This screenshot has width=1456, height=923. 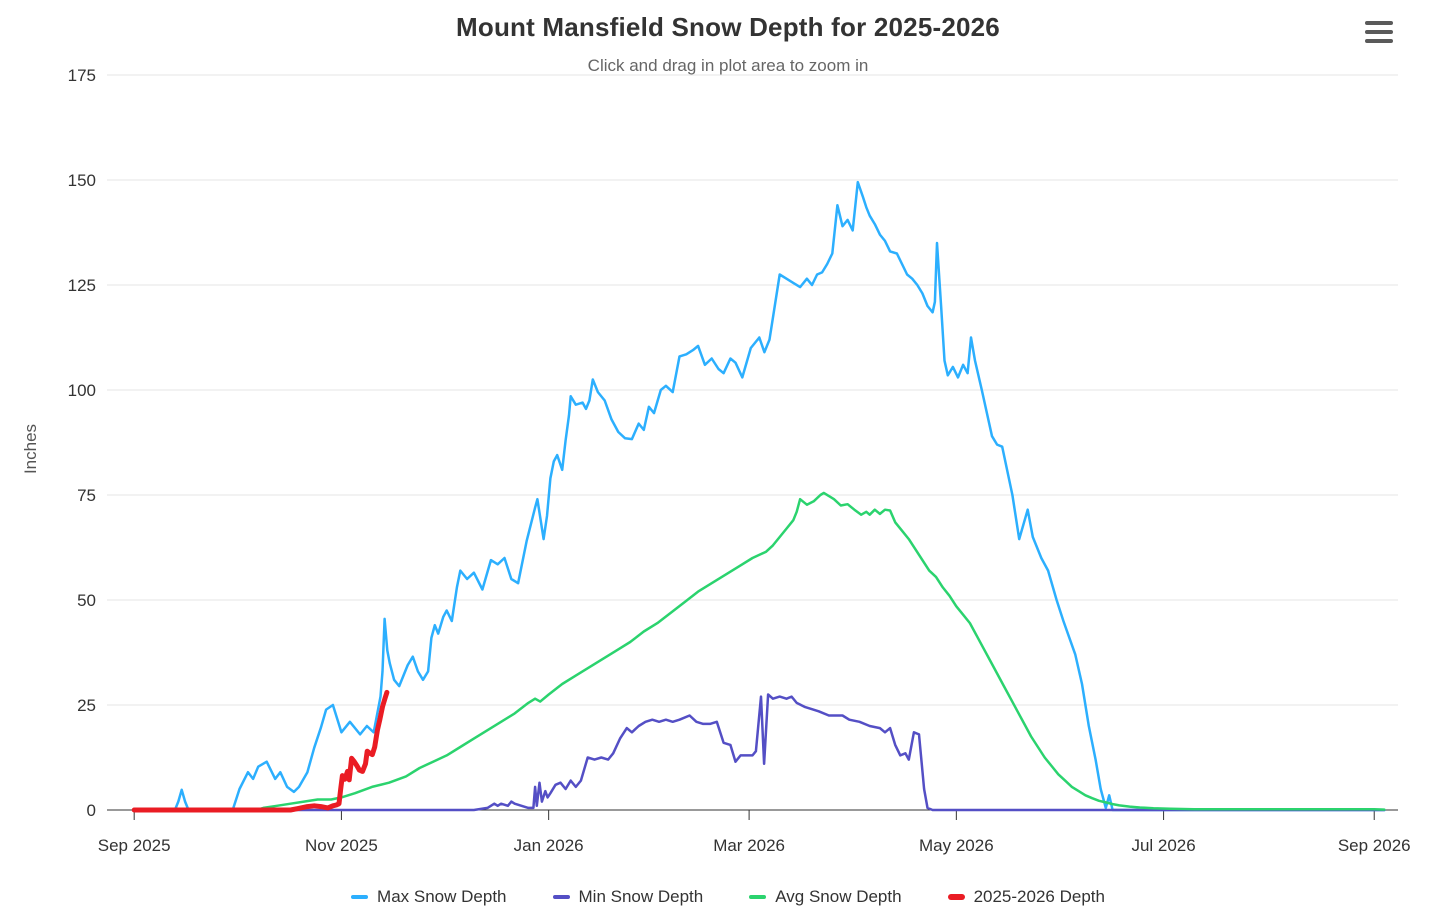 What do you see at coordinates (728, 65) in the screenshot?
I see `chart-subtitle: Click and drag in plot area to zoom in` at bounding box center [728, 65].